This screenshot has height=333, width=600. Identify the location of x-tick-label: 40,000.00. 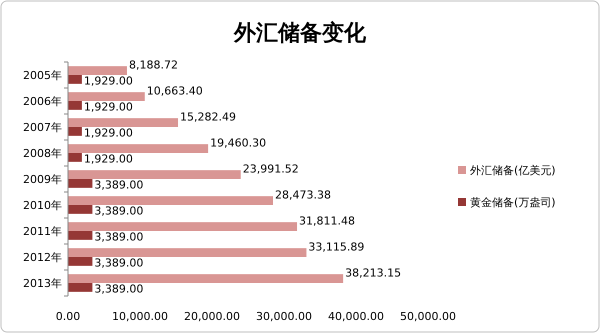
(356, 316).